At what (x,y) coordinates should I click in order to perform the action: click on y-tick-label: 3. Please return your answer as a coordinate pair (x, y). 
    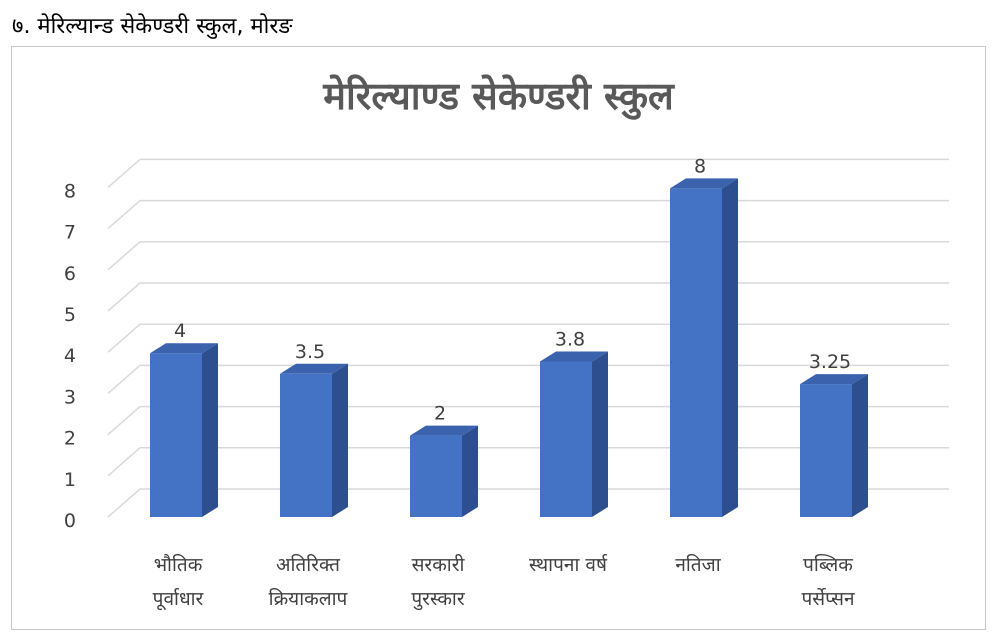
    Looking at the image, I should click on (70, 397).